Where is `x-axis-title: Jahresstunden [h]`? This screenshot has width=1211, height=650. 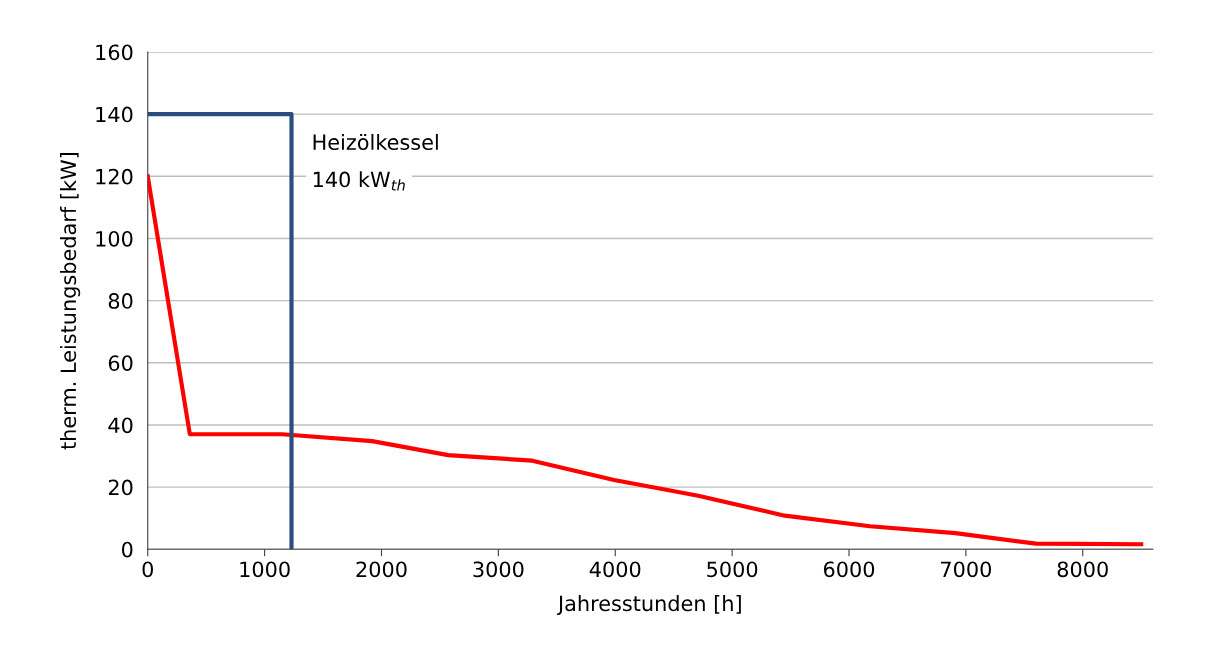 x-axis-title: Jahresstunden [h] is located at coordinates (648, 605).